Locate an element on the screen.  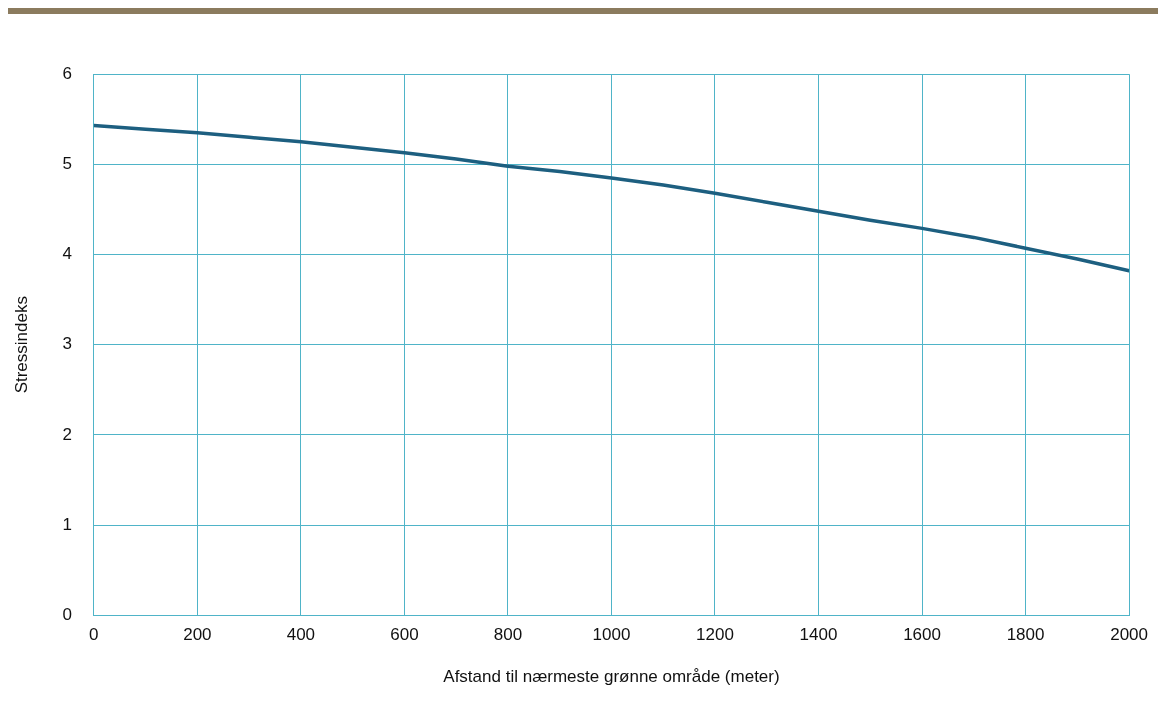
x-tick-label: 0 is located at coordinates (94, 635).